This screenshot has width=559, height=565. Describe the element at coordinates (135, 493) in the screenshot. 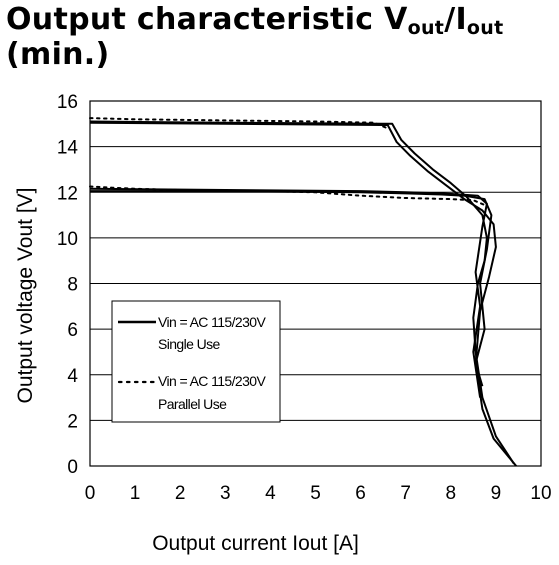

I see `x-tick-label: 1` at that location.